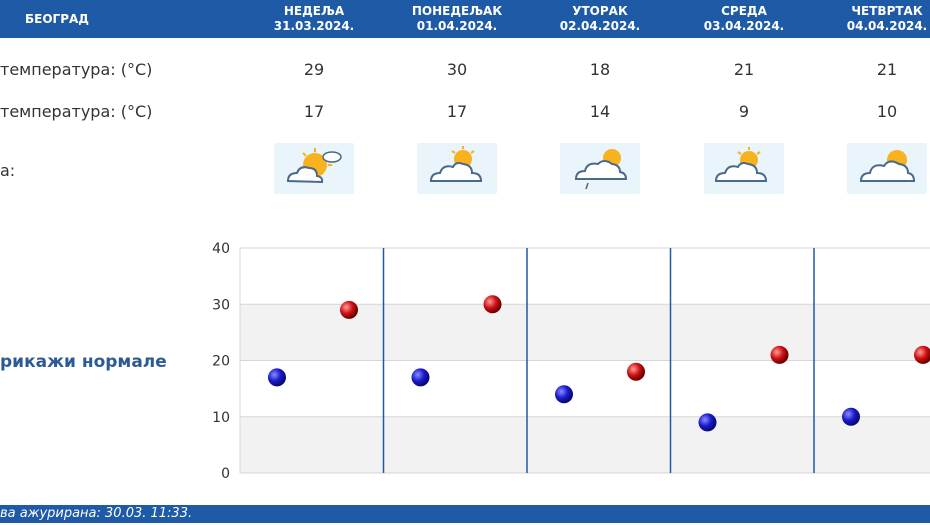  Describe the element at coordinates (744, 26) in the screenshot. I see `day-date: 03.04.2024.` at that location.